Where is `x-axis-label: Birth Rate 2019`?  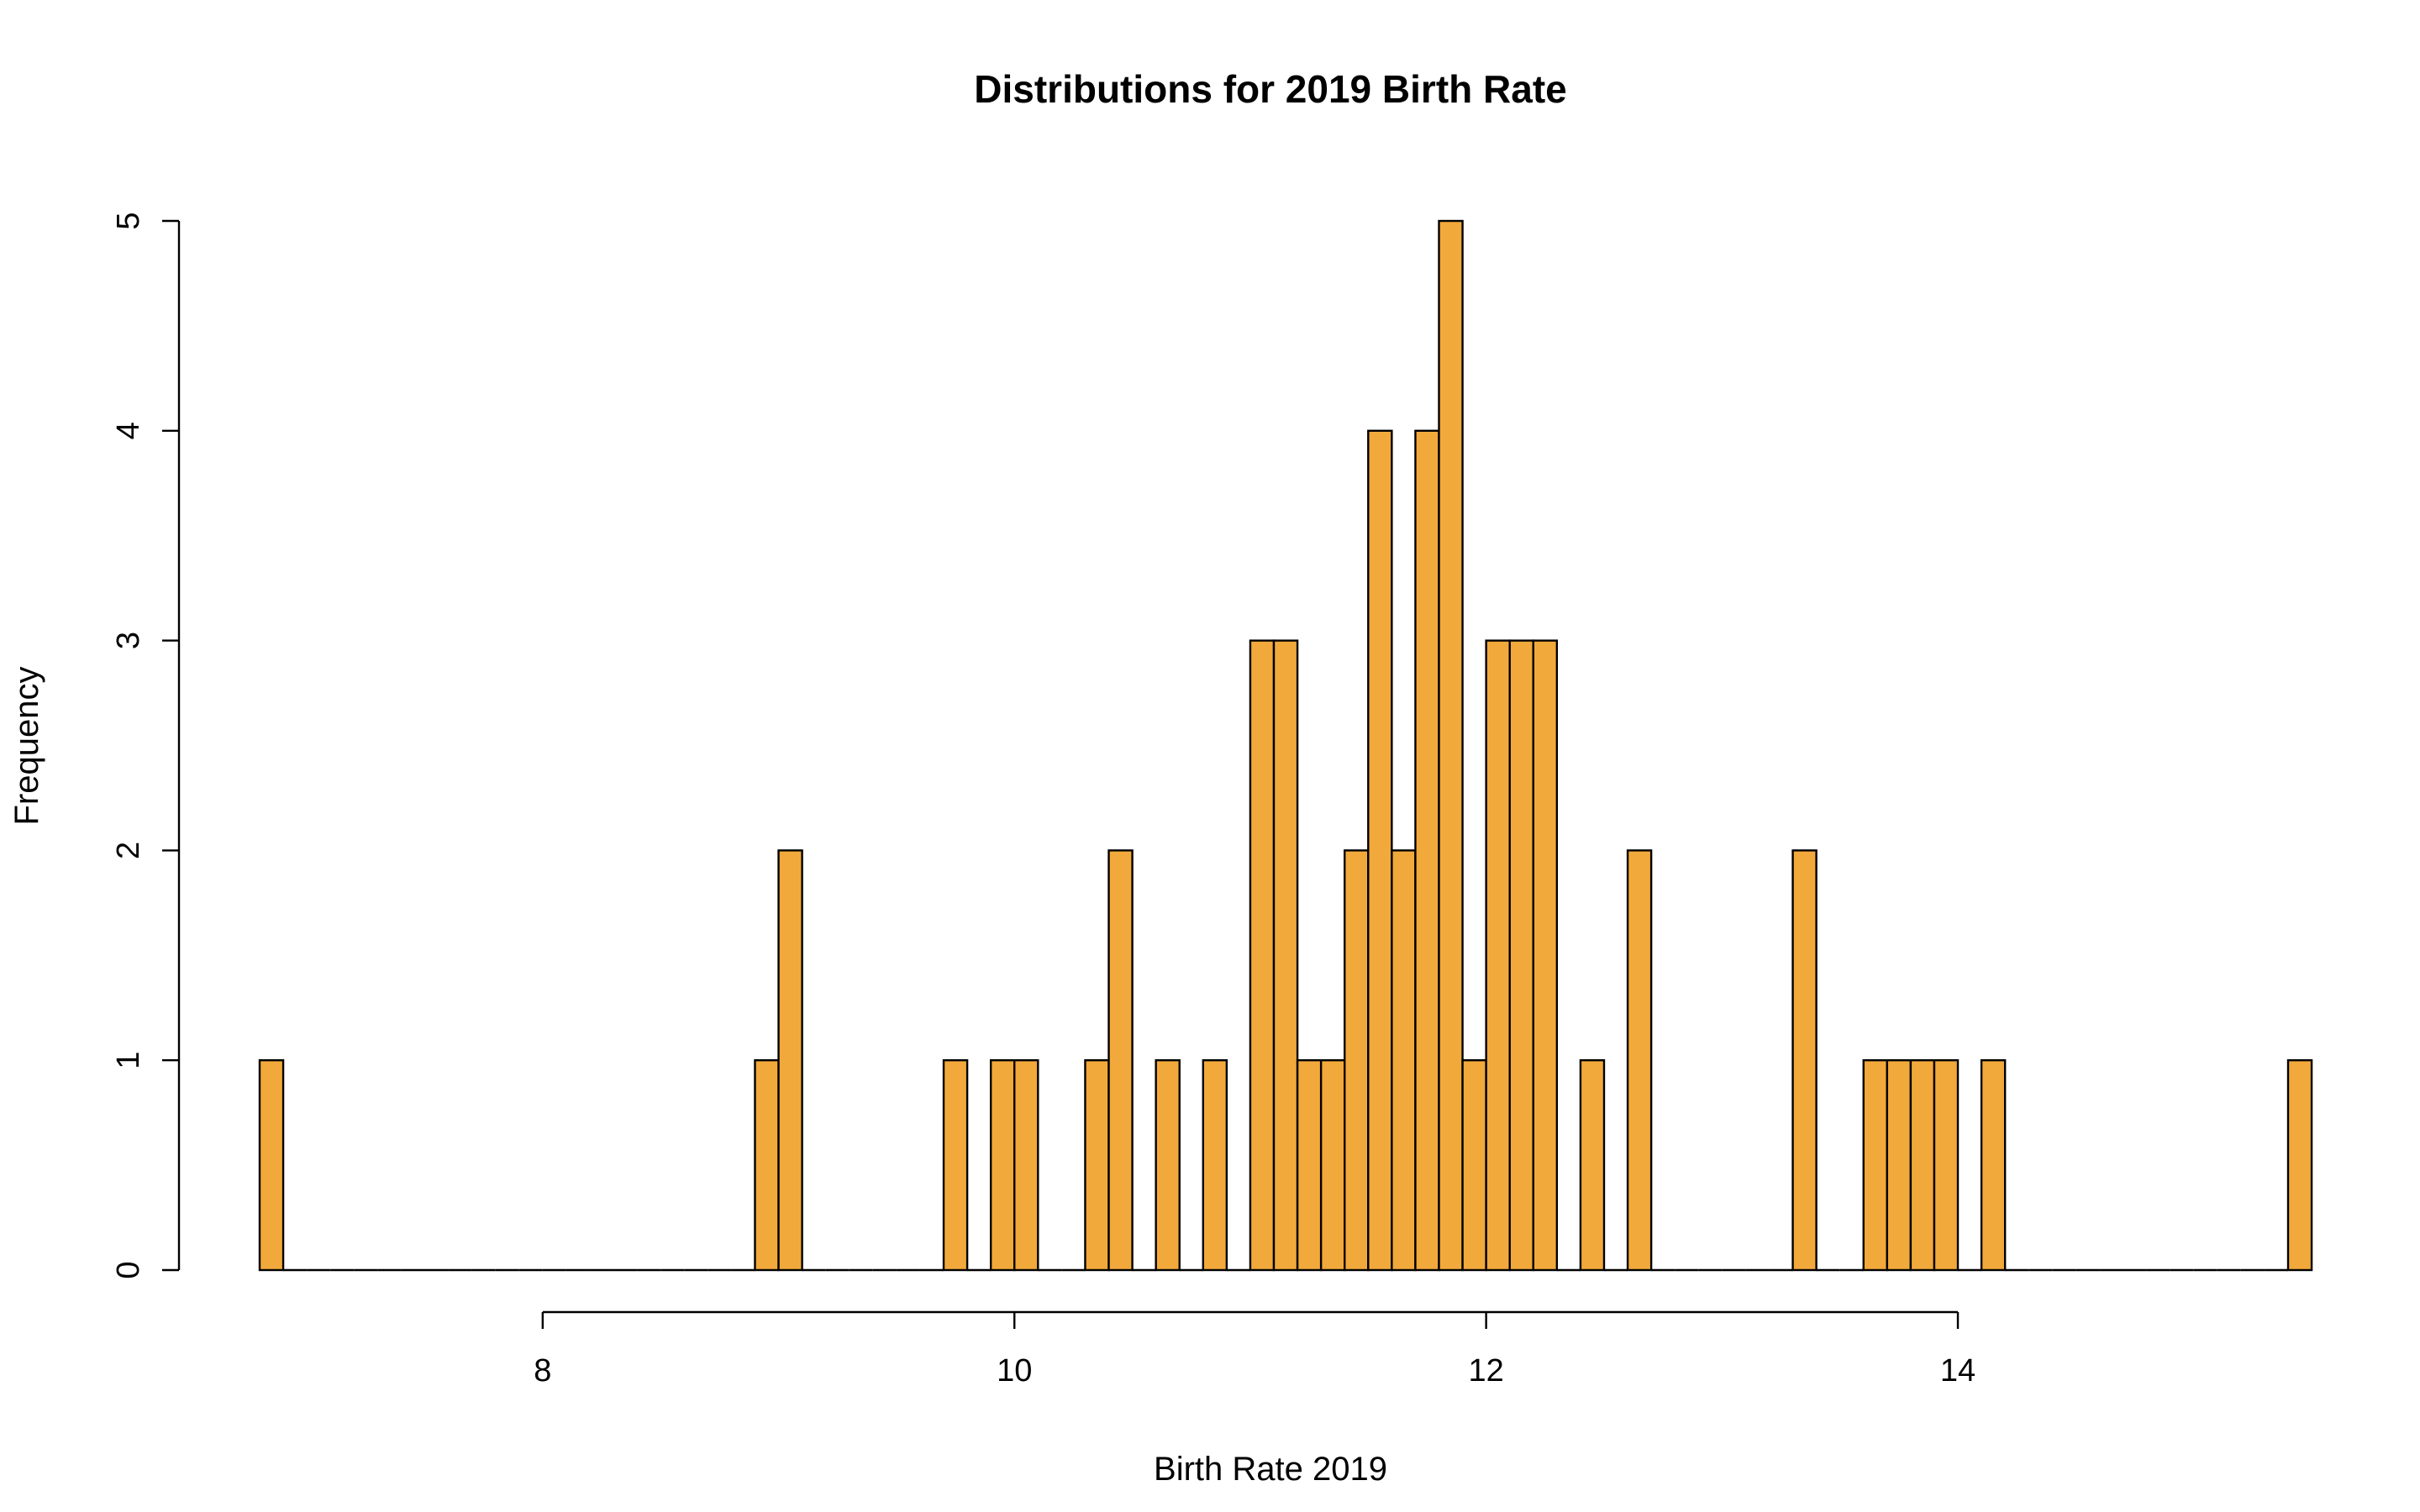 x-axis-label: Birth Rate 2019 is located at coordinates (1270, 1469).